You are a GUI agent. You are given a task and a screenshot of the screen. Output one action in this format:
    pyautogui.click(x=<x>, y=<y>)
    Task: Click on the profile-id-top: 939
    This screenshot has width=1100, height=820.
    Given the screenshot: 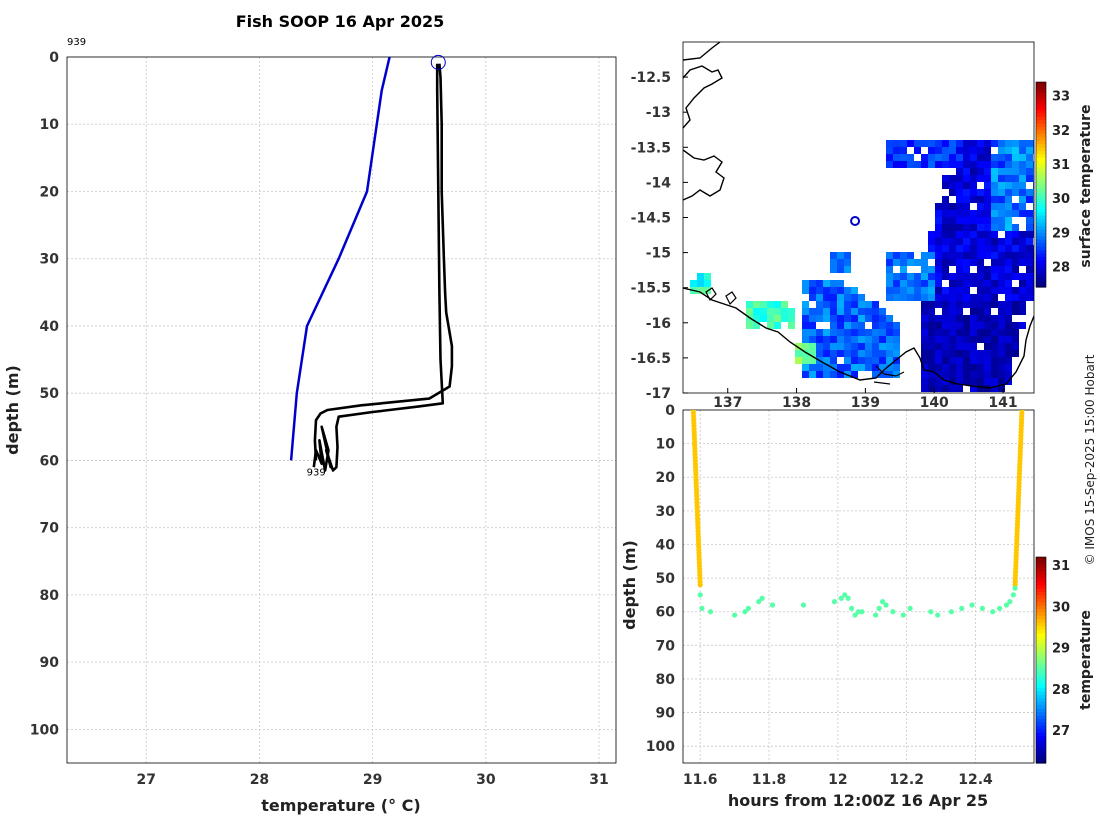 What is the action you would take?
    pyautogui.click(x=76, y=42)
    